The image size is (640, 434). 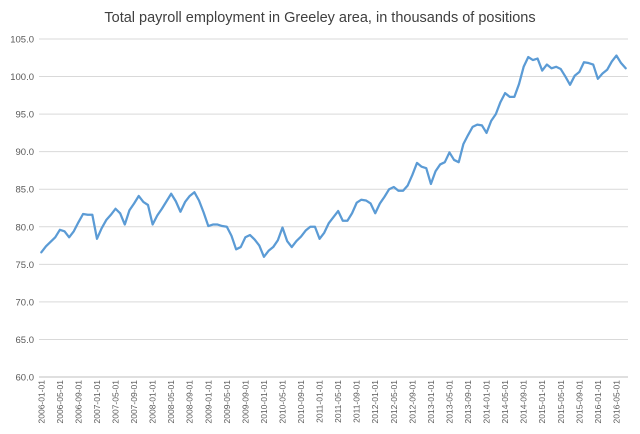 I want to click on x-tick-label: 2010-09-01, so click(x=301, y=402).